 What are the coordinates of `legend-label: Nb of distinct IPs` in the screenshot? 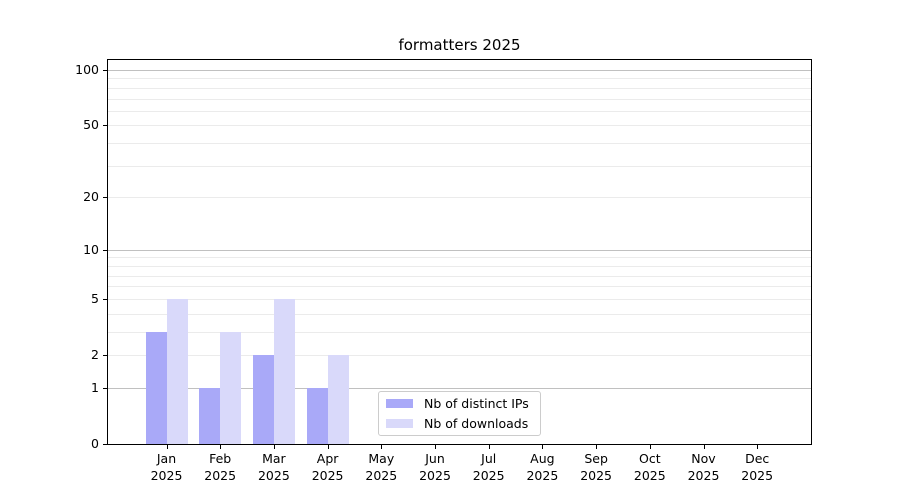 It's located at (476, 403).